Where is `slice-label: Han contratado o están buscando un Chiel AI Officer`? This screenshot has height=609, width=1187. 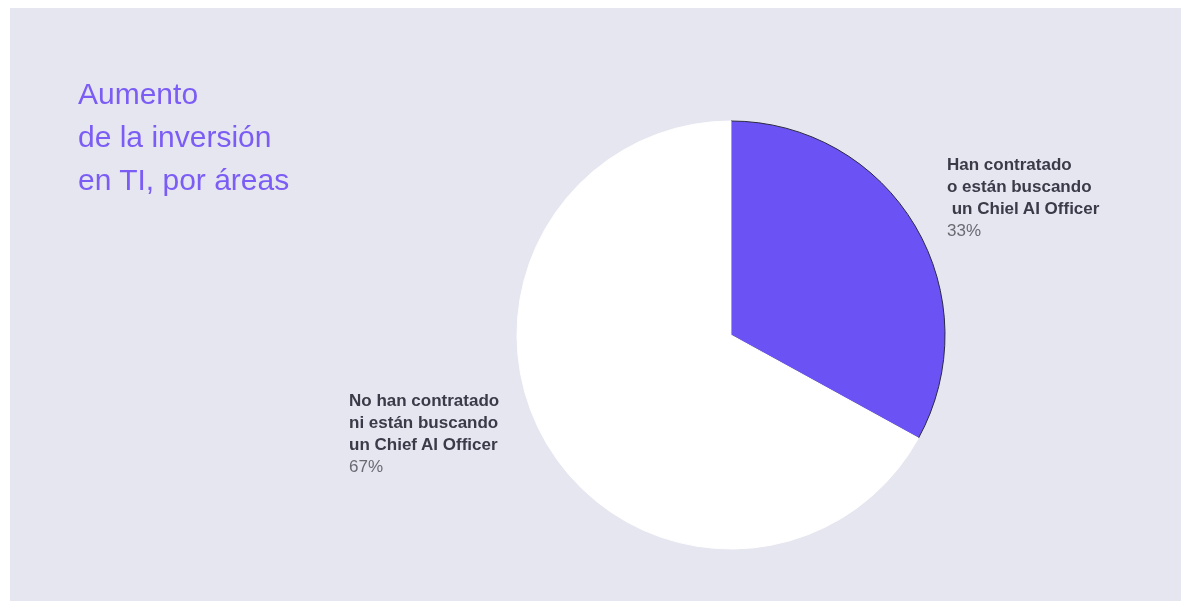
slice-label: Han contratado o están buscando un Chiel AI Officer is located at coordinates (1023, 186).